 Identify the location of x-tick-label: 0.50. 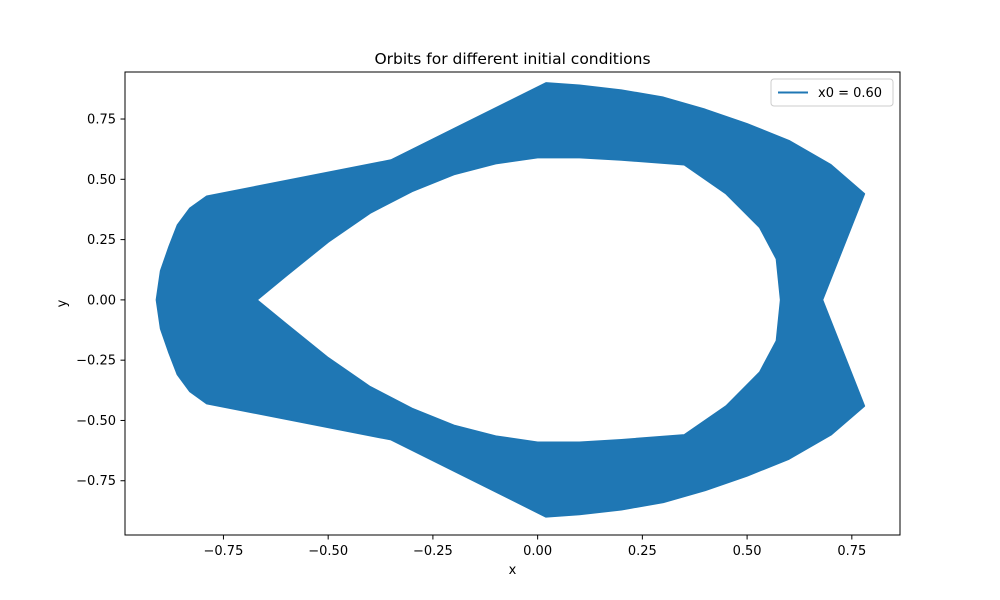
(747, 551).